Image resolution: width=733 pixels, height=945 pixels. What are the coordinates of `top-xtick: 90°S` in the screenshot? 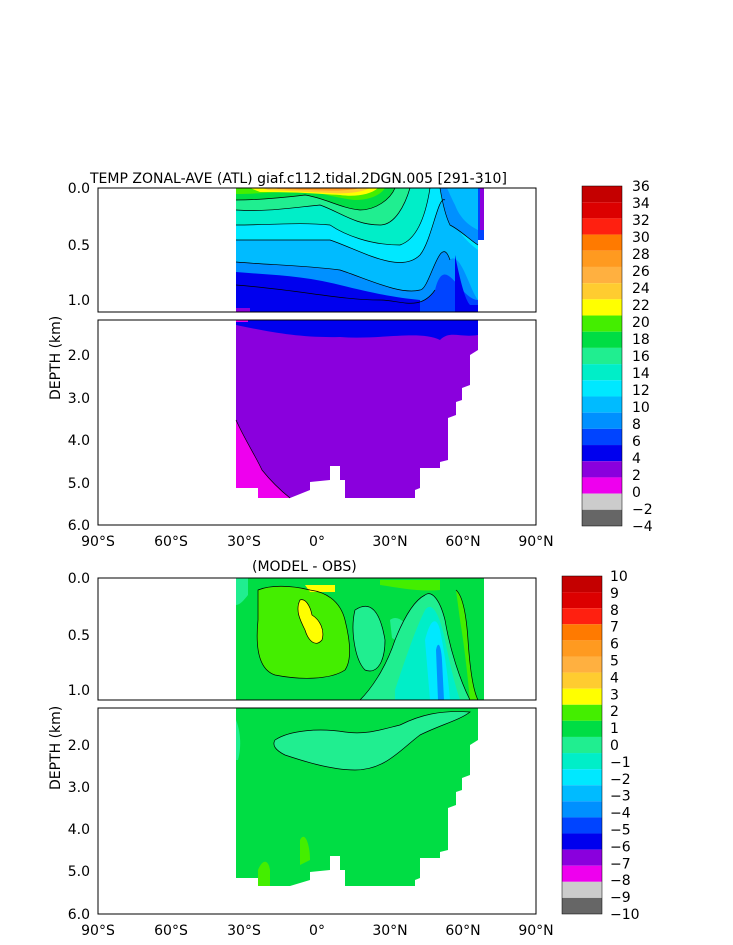 It's located at (98, 542).